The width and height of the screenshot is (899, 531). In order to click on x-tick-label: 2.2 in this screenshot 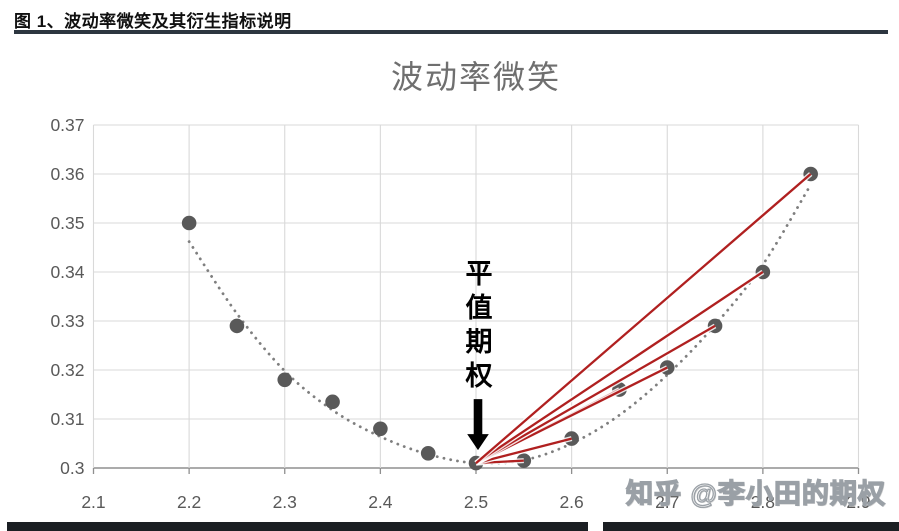, I will do `click(189, 502)`.